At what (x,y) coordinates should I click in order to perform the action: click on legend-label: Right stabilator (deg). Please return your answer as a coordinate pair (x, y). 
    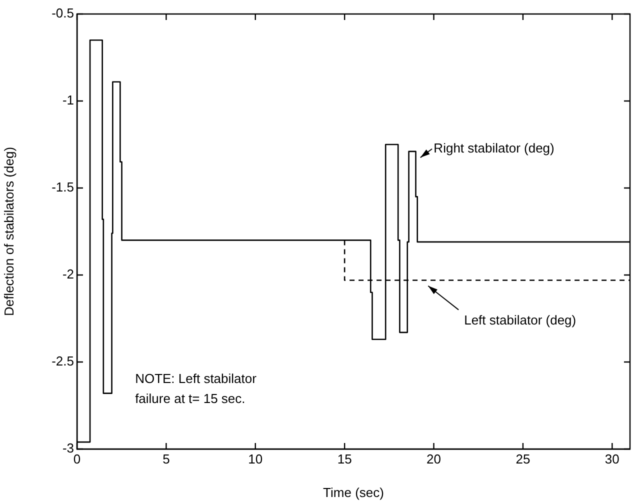
    Looking at the image, I should click on (494, 148).